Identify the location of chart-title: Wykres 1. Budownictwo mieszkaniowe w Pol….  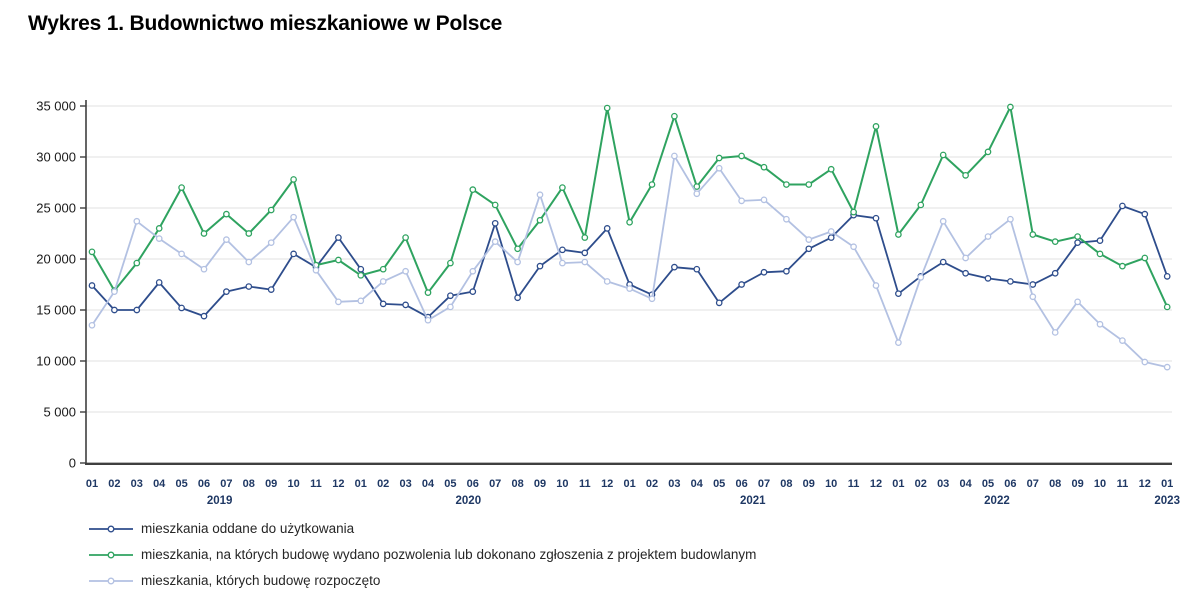
(265, 23).